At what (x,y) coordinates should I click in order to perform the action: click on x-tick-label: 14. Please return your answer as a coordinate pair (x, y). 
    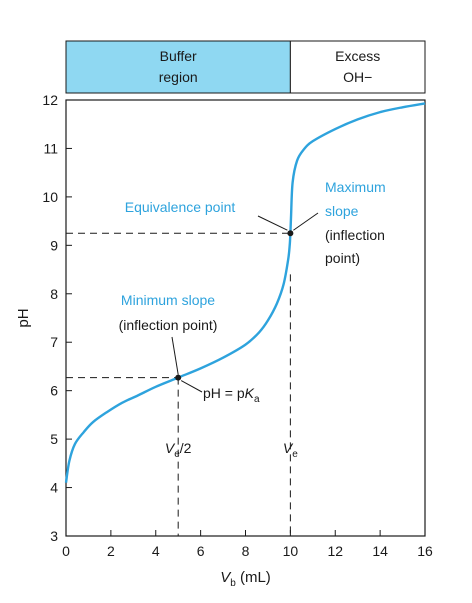
    Looking at the image, I should click on (380, 551).